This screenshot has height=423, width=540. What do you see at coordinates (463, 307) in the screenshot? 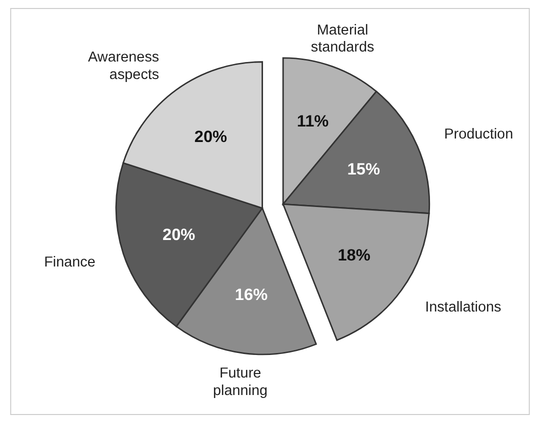
I see `slice-label: Installations` at bounding box center [463, 307].